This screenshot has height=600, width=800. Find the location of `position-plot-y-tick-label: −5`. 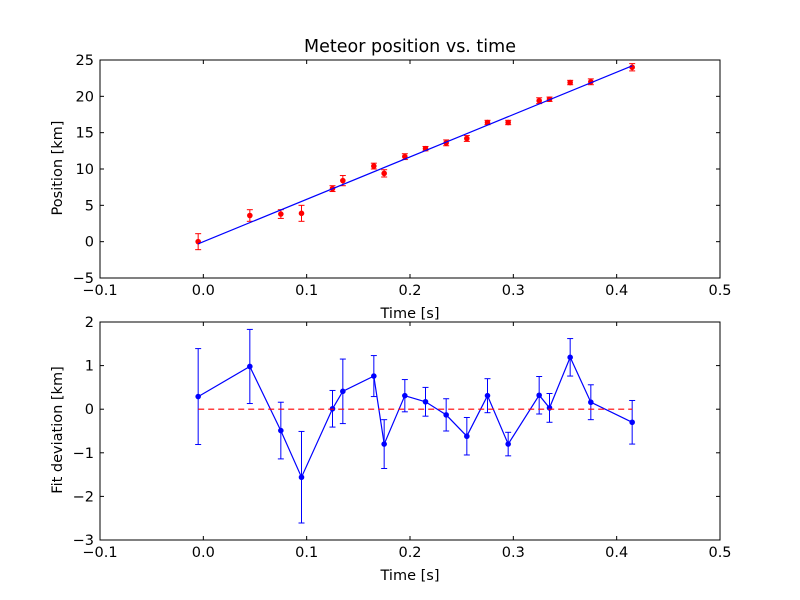

position-plot-y-tick-label: −5 is located at coordinates (83, 279).